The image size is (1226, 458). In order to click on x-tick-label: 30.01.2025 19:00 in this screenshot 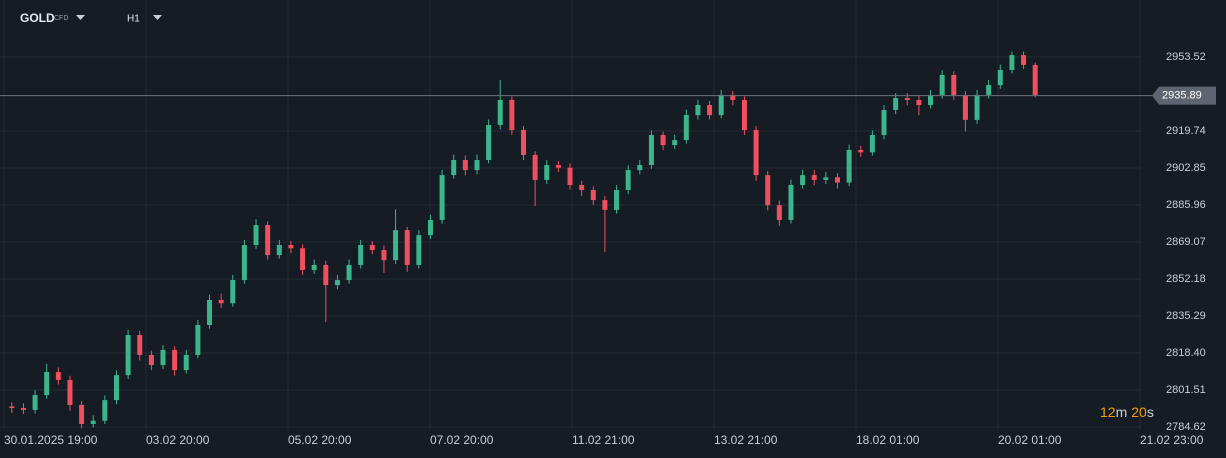, I will do `click(51, 440)`.